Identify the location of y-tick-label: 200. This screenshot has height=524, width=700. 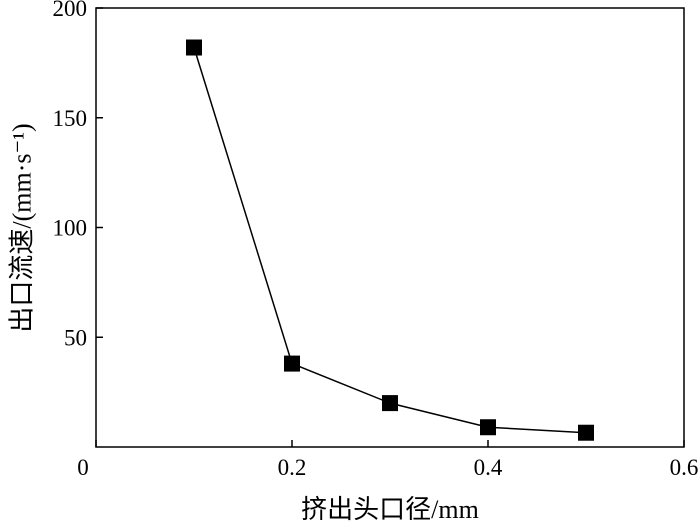
(70, 10).